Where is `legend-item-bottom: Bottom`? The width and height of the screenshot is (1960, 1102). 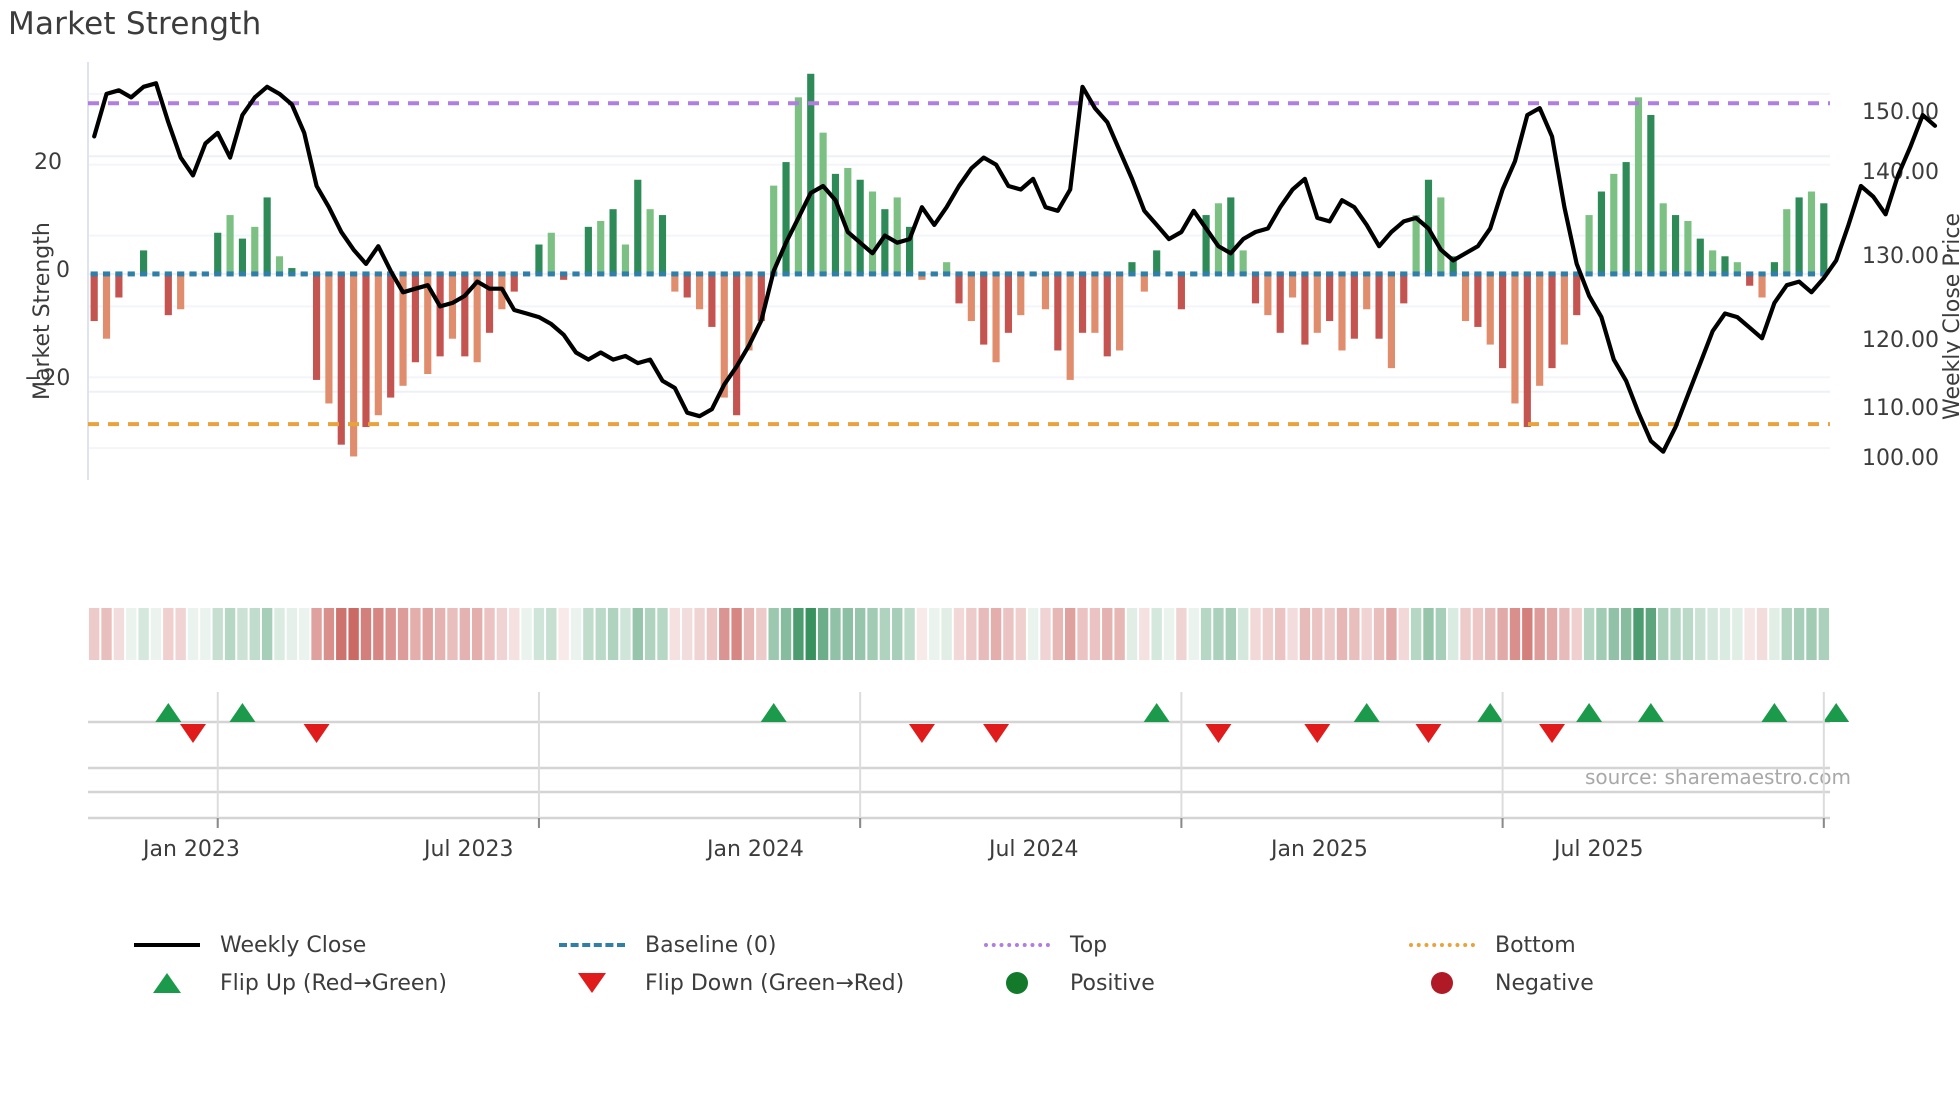 legend-item-bottom: Bottom is located at coordinates (1617, 945).